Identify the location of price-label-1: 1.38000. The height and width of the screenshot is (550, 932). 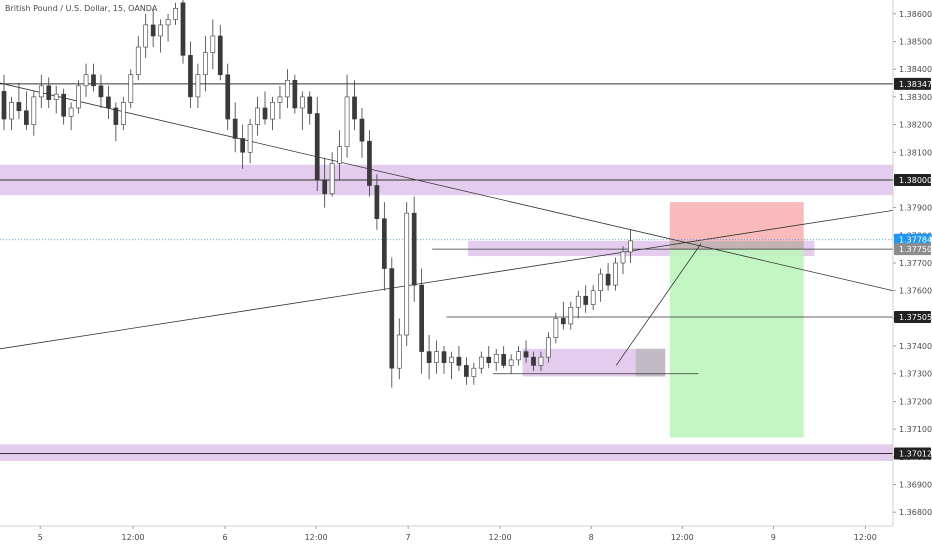
(915, 180).